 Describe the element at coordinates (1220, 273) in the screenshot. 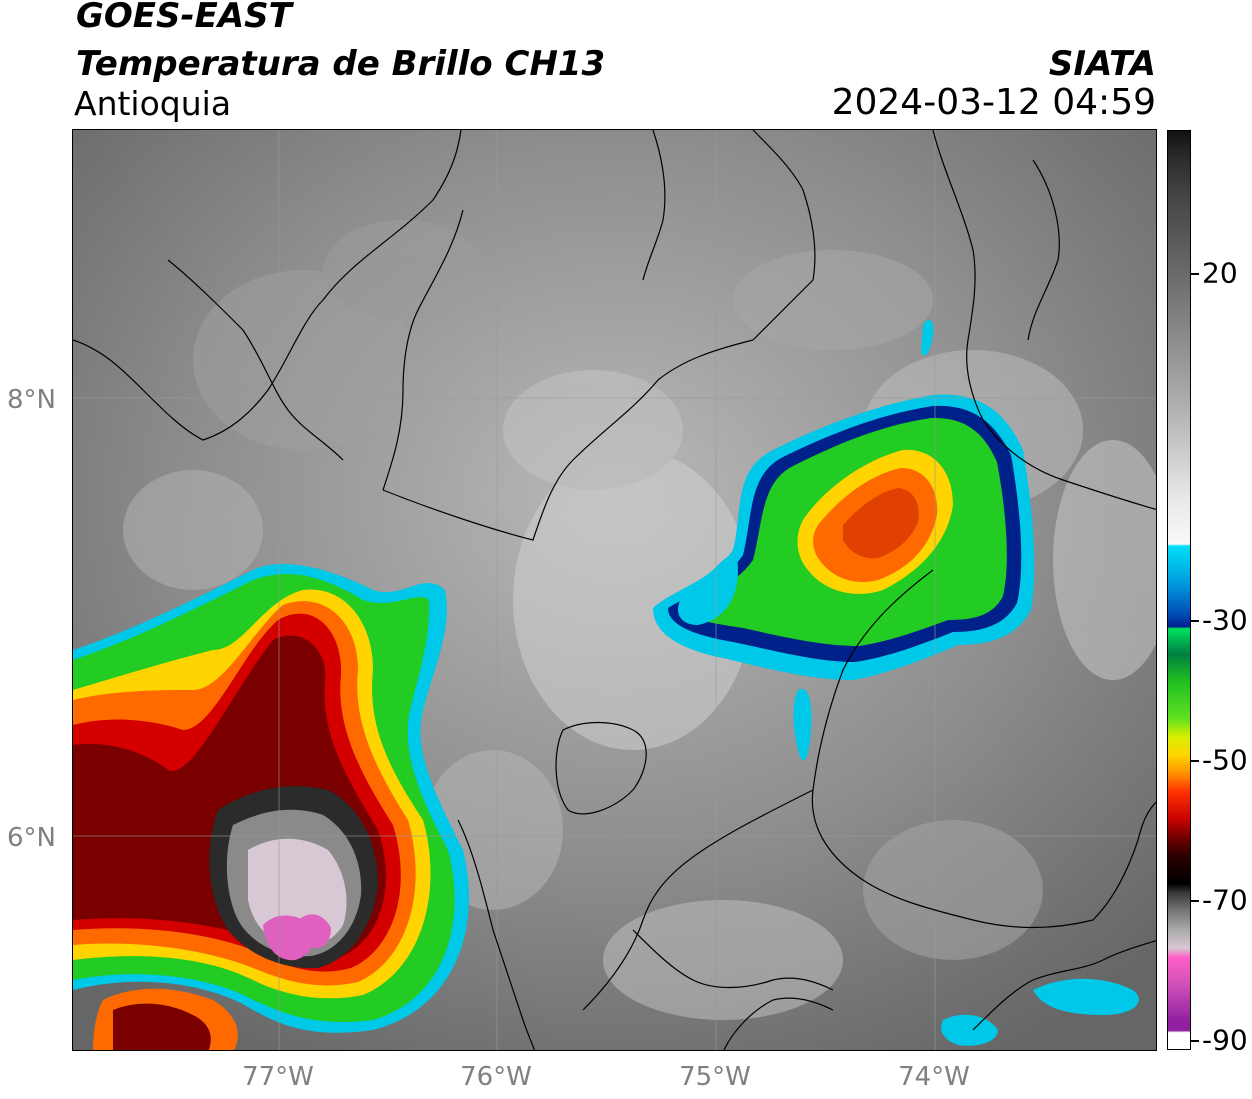

I see `colorbar-label-20: 20` at that location.